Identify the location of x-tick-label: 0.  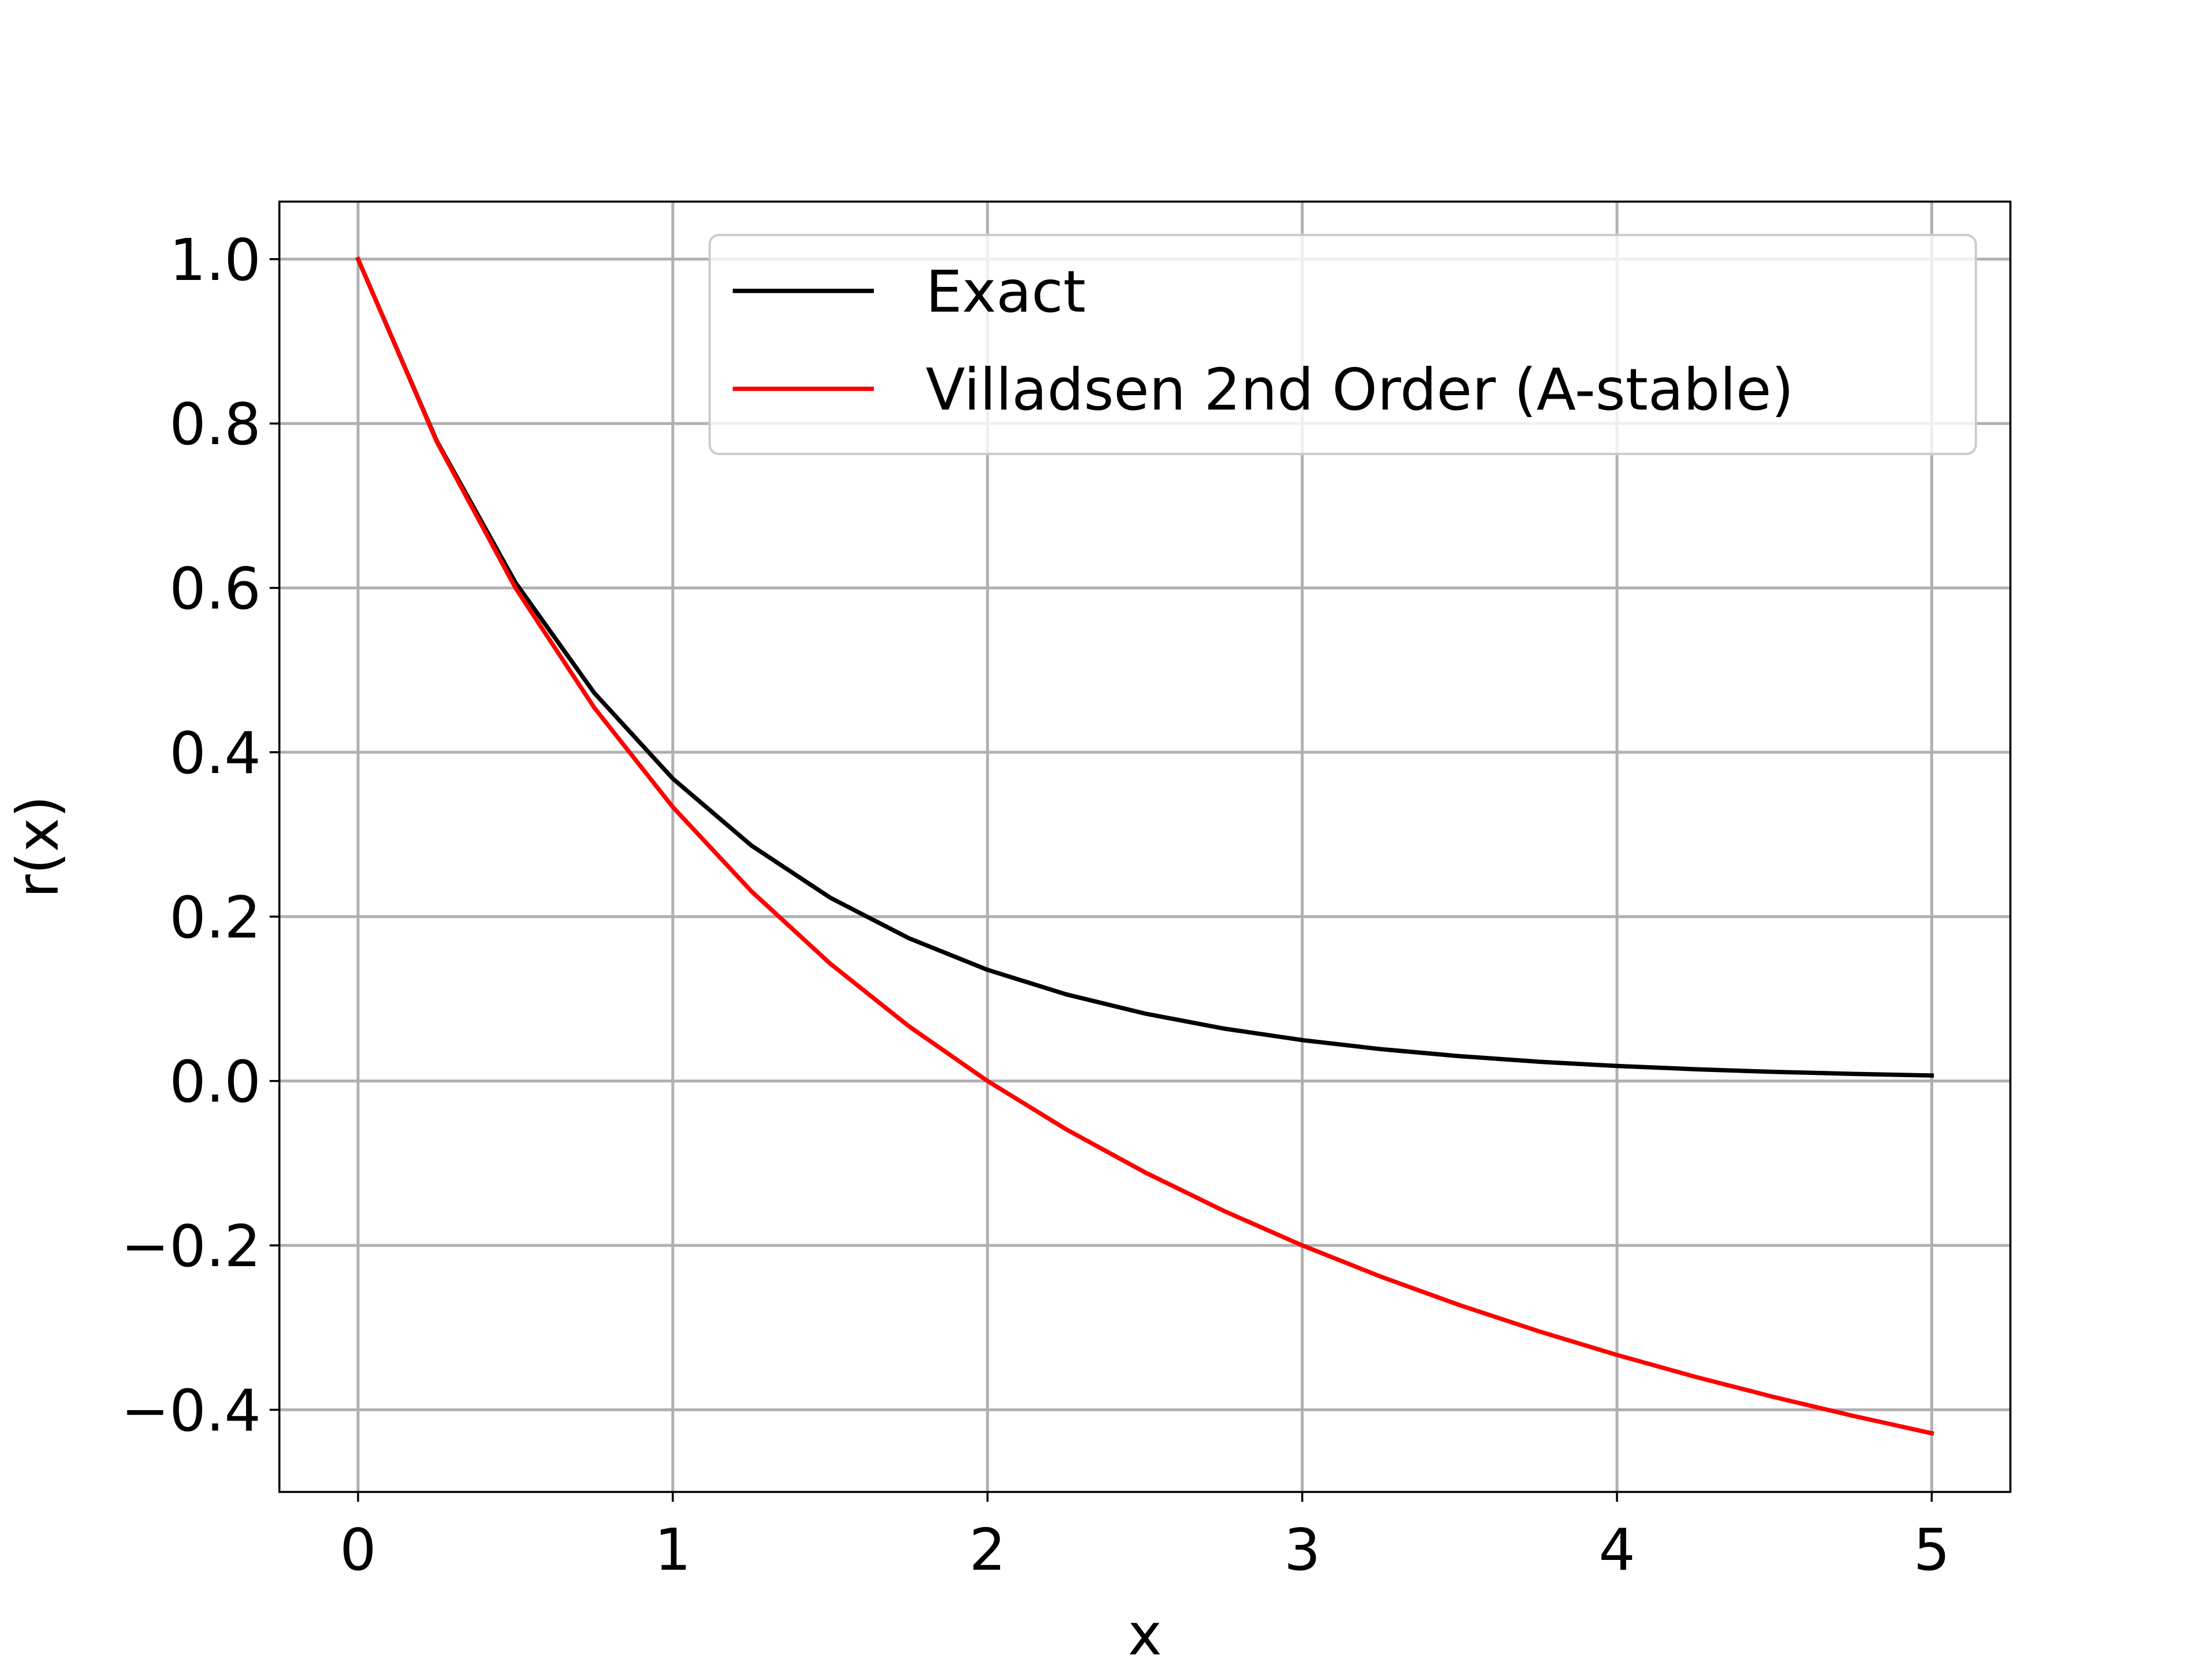
(358, 1550).